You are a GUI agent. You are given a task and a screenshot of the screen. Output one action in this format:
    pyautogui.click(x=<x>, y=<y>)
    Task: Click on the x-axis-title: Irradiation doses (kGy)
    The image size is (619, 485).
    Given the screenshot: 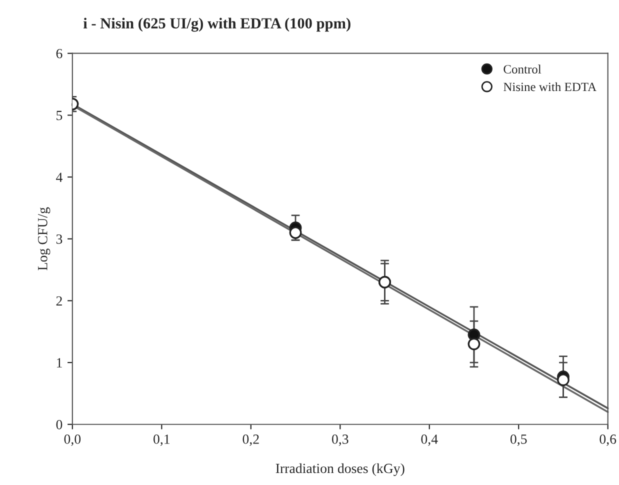 What is the action you would take?
    pyautogui.click(x=340, y=469)
    